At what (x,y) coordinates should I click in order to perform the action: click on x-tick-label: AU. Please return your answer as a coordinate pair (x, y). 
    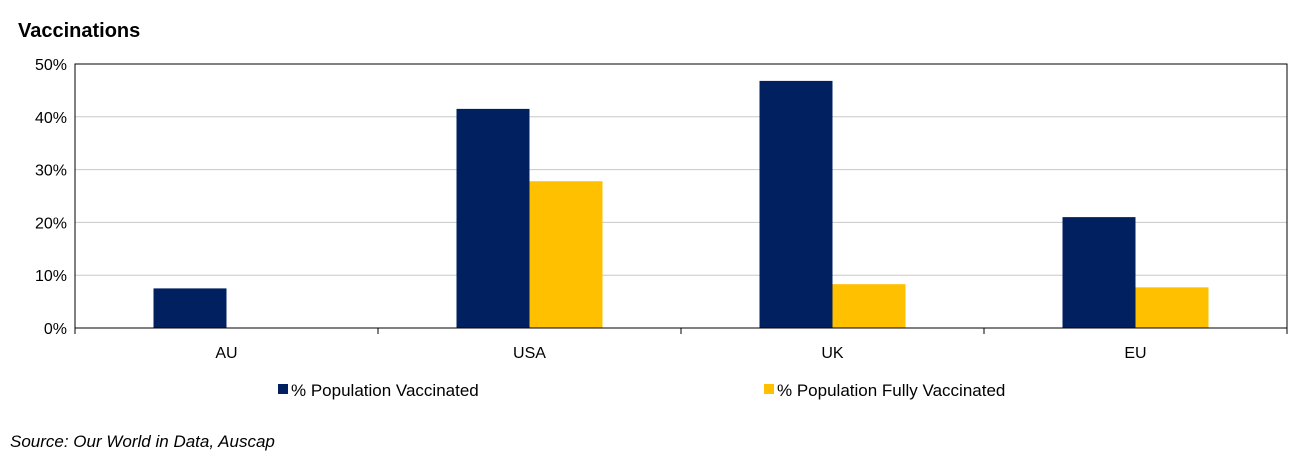
    Looking at the image, I should click on (226, 353).